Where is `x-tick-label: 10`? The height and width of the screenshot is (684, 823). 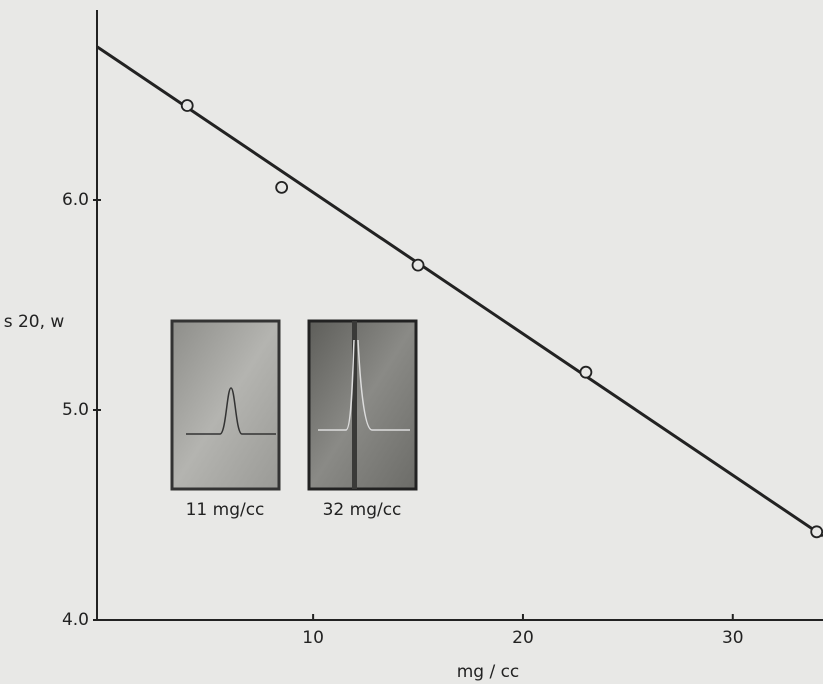 x-tick-label: 10 is located at coordinates (313, 638).